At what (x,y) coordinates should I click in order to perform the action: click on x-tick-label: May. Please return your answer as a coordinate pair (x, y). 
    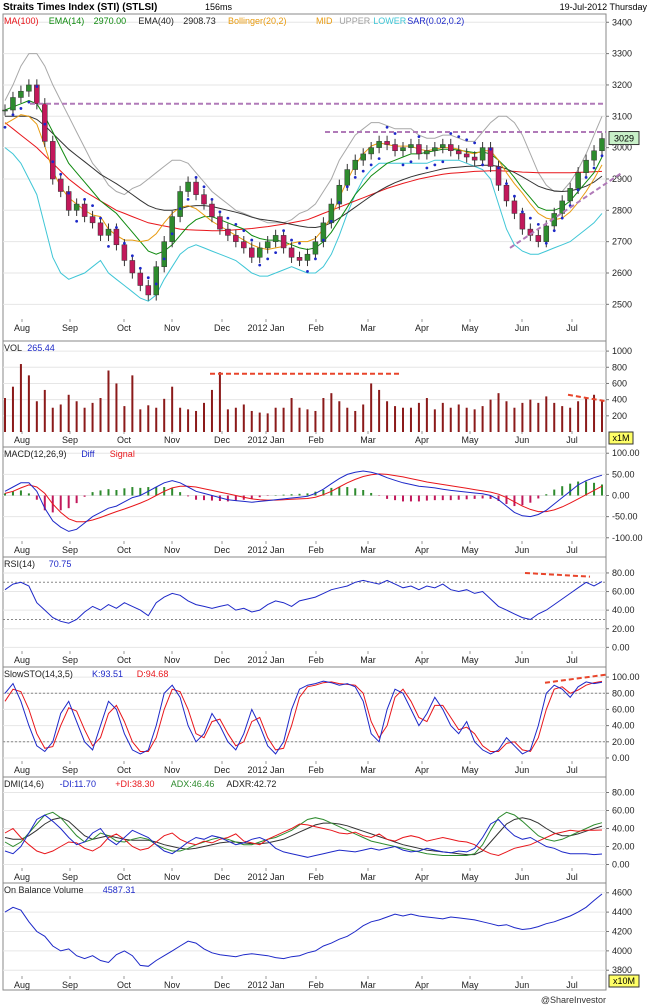
    Looking at the image, I should click on (470, 985).